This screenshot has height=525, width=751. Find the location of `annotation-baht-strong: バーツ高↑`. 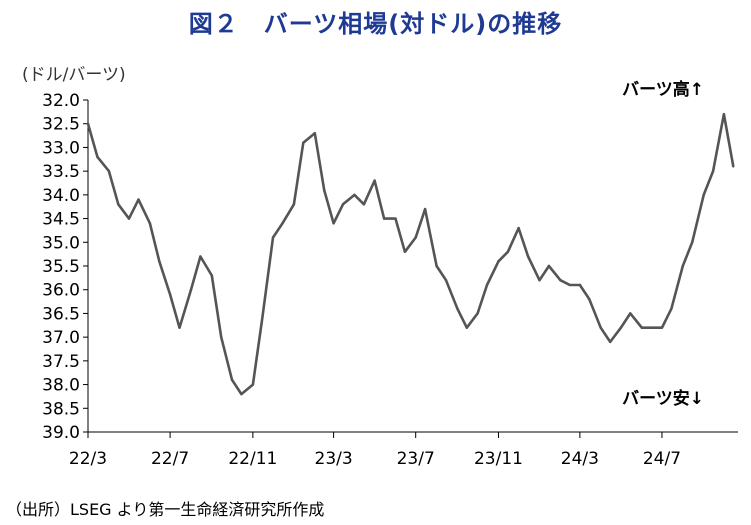

annotation-baht-strong: バーツ高↑ is located at coordinates (663, 89).